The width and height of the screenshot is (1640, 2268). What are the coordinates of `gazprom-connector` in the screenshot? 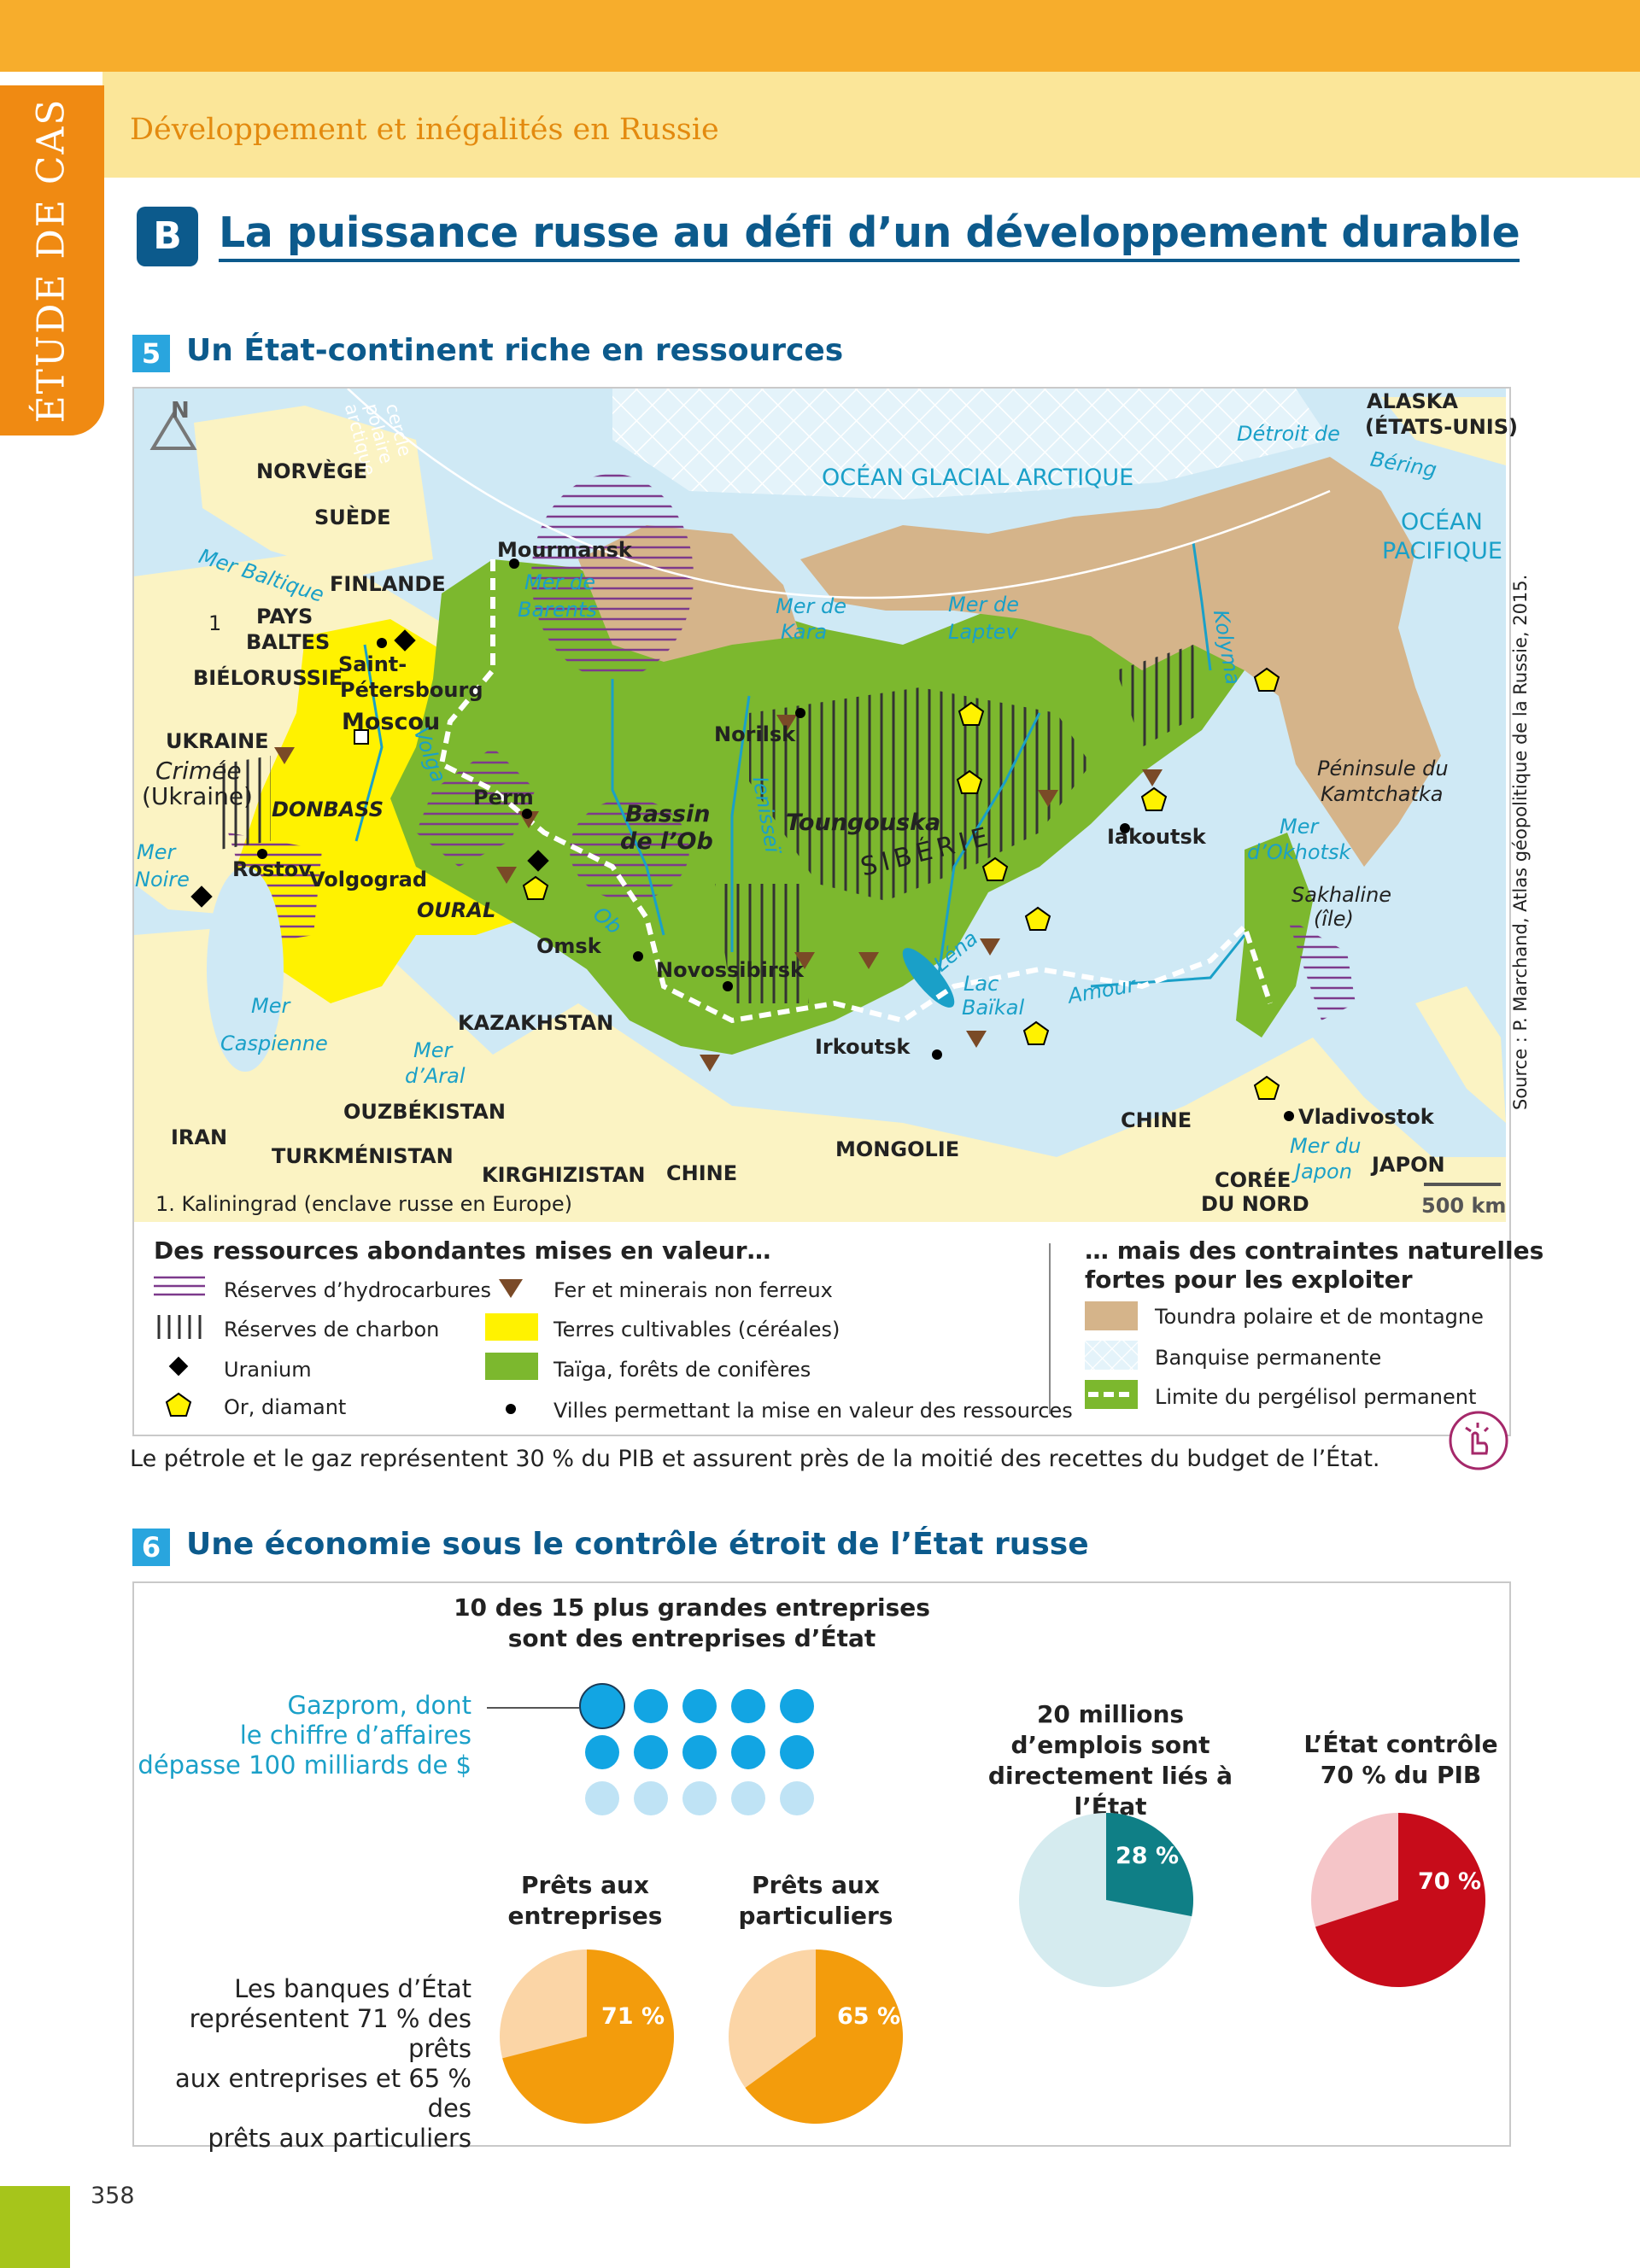 It's located at (533, 1708).